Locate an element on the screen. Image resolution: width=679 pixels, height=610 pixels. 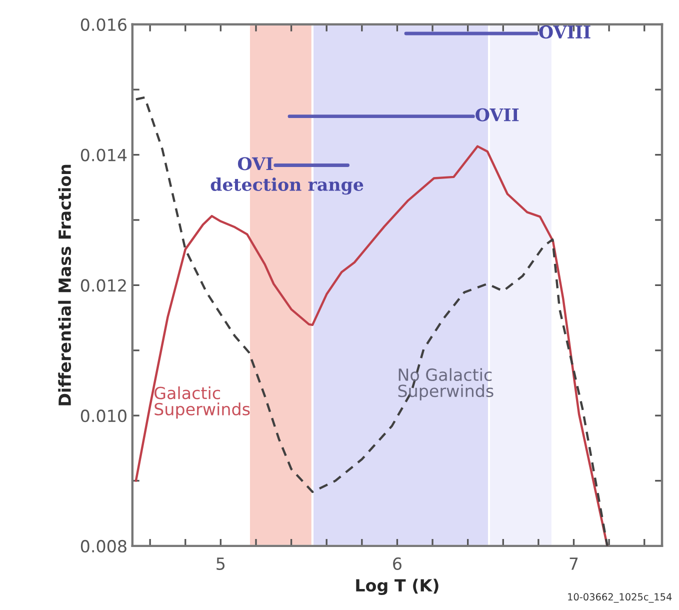
text: 10-03662_1025c_154 is located at coordinates (620, 598).